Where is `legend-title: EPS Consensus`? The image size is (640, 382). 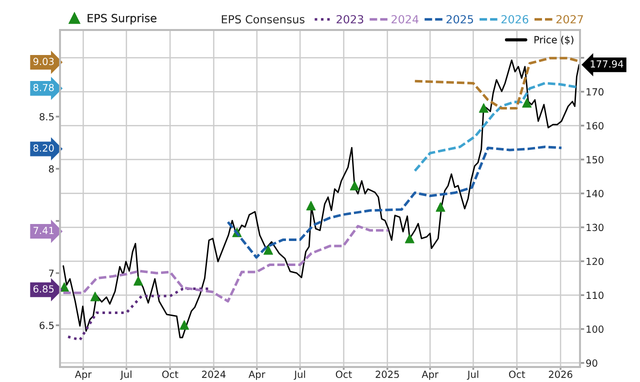
legend-title: EPS Consensus is located at coordinates (263, 19).